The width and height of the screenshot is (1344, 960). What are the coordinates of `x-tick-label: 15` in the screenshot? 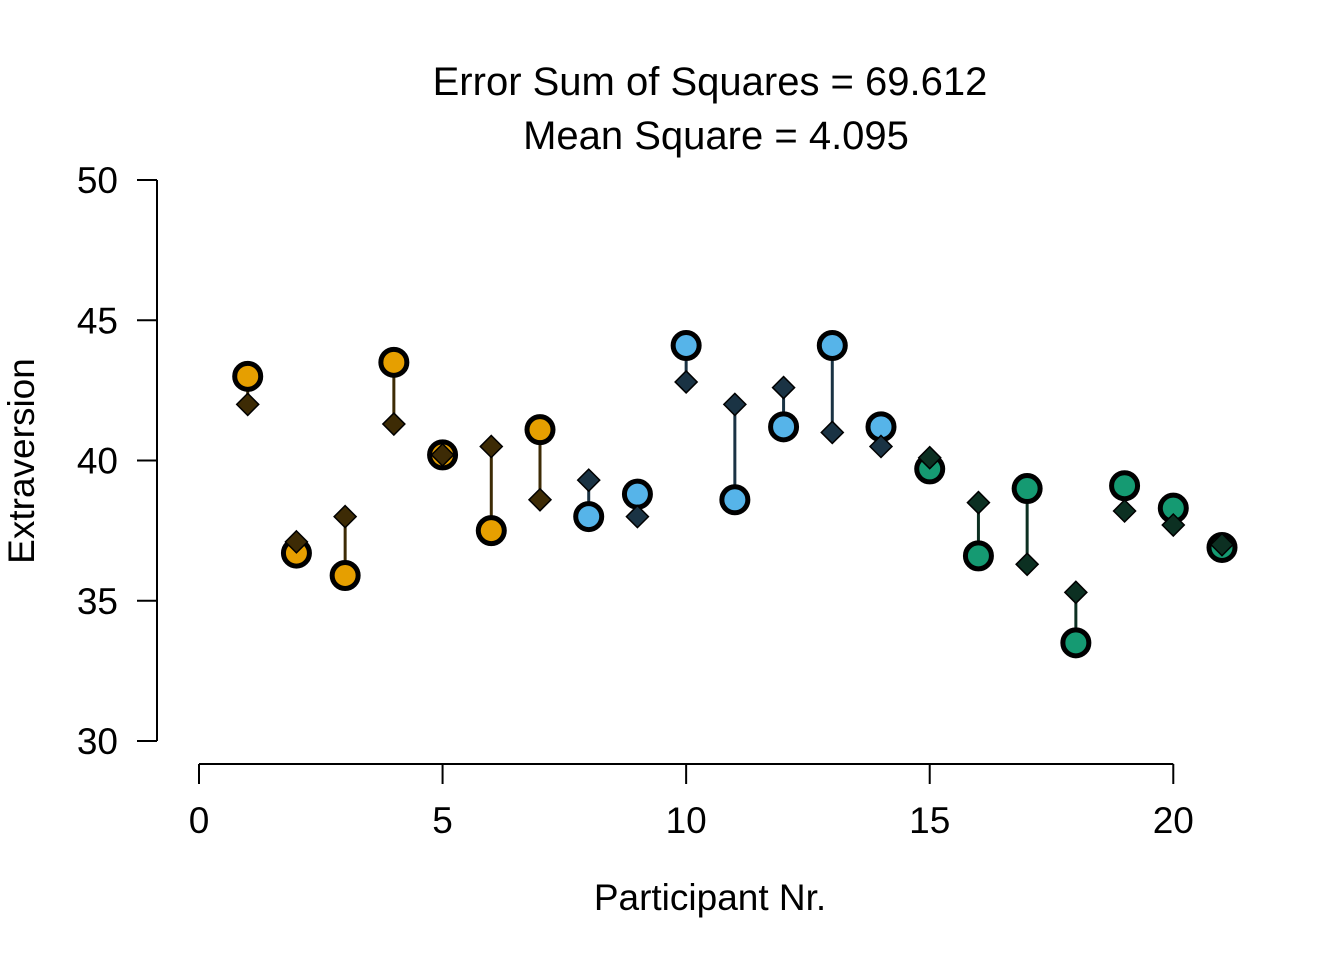 It's located at (929, 820).